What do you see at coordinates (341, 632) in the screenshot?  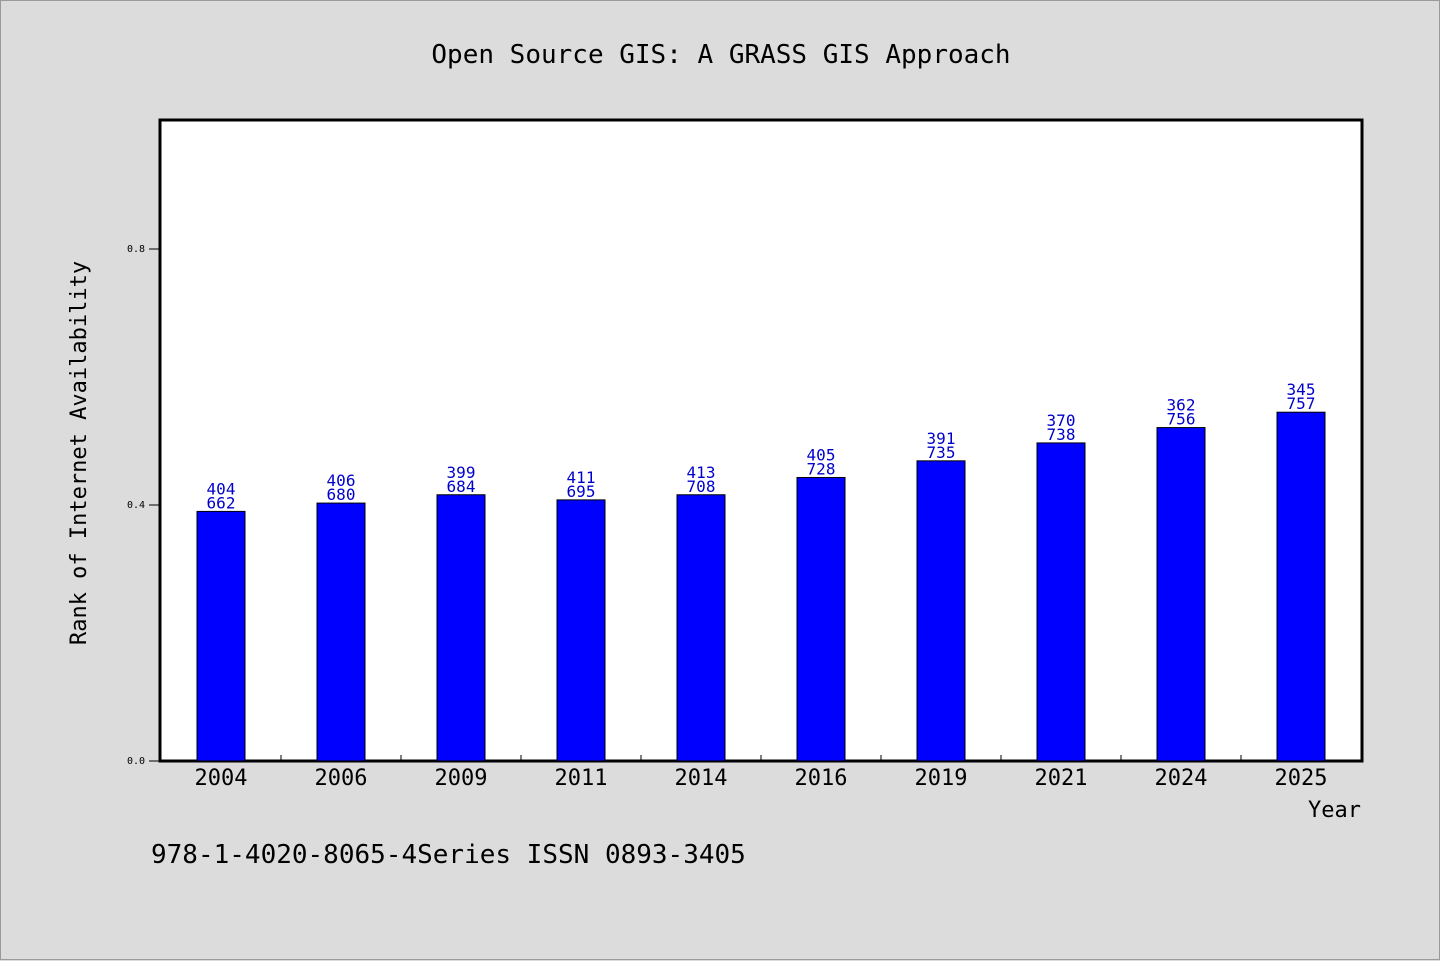 I see `bar-2006` at bounding box center [341, 632].